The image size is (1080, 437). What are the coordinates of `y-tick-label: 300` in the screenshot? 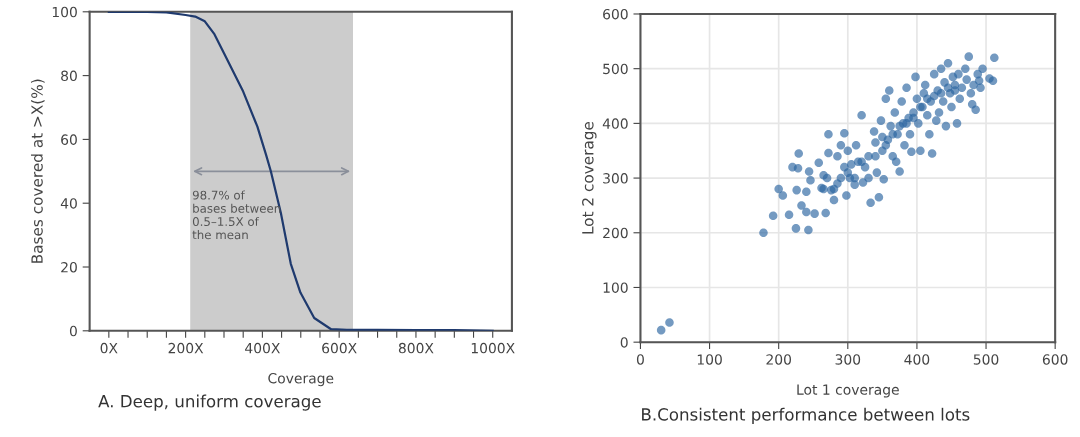 It's located at (615, 178).